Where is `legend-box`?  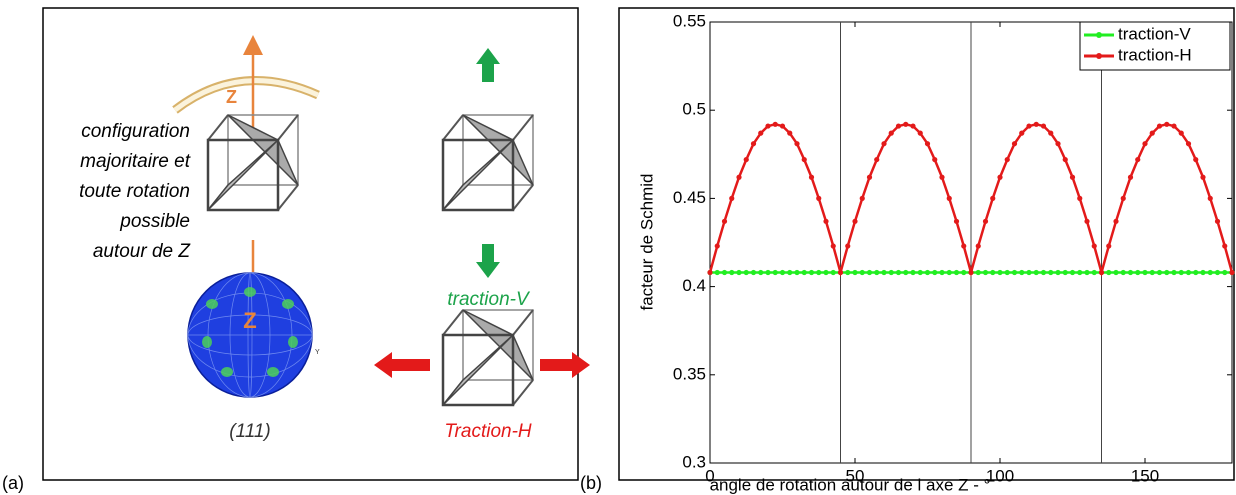
legend-box is located at coordinates (1155, 46).